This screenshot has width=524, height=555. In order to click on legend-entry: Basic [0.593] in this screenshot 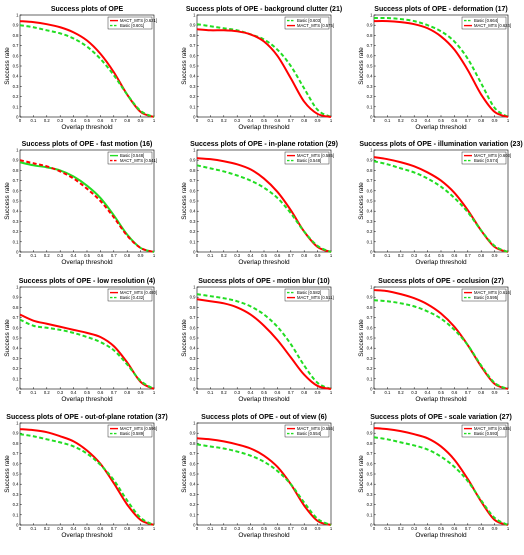, I will do `click(486, 433)`.